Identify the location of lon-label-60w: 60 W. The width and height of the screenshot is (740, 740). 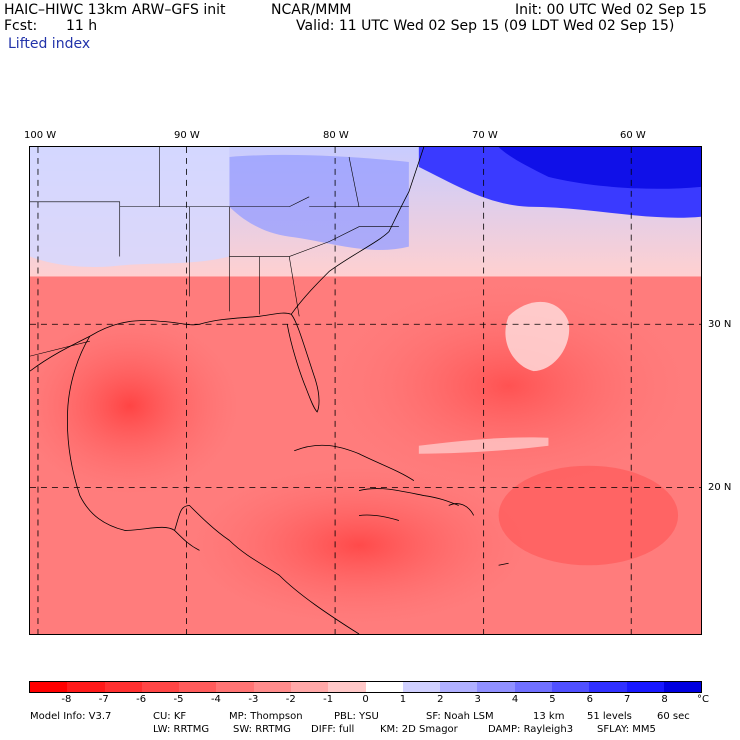
(633, 135).